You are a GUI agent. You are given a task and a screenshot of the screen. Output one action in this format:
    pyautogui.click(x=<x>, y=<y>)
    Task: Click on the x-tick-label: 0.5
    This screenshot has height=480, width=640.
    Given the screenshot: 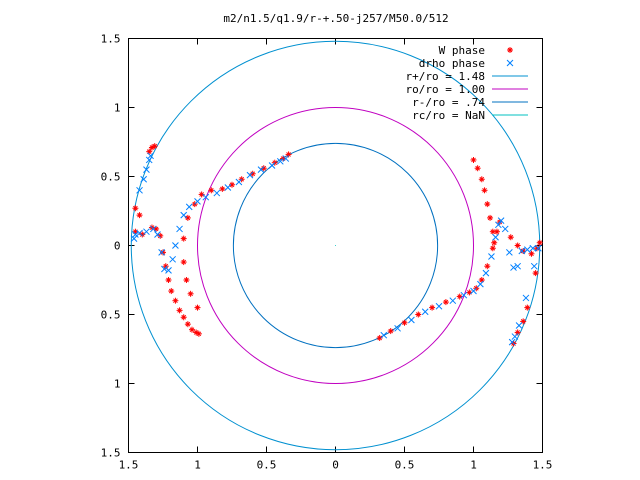 What is the action you would take?
    pyautogui.click(x=405, y=465)
    